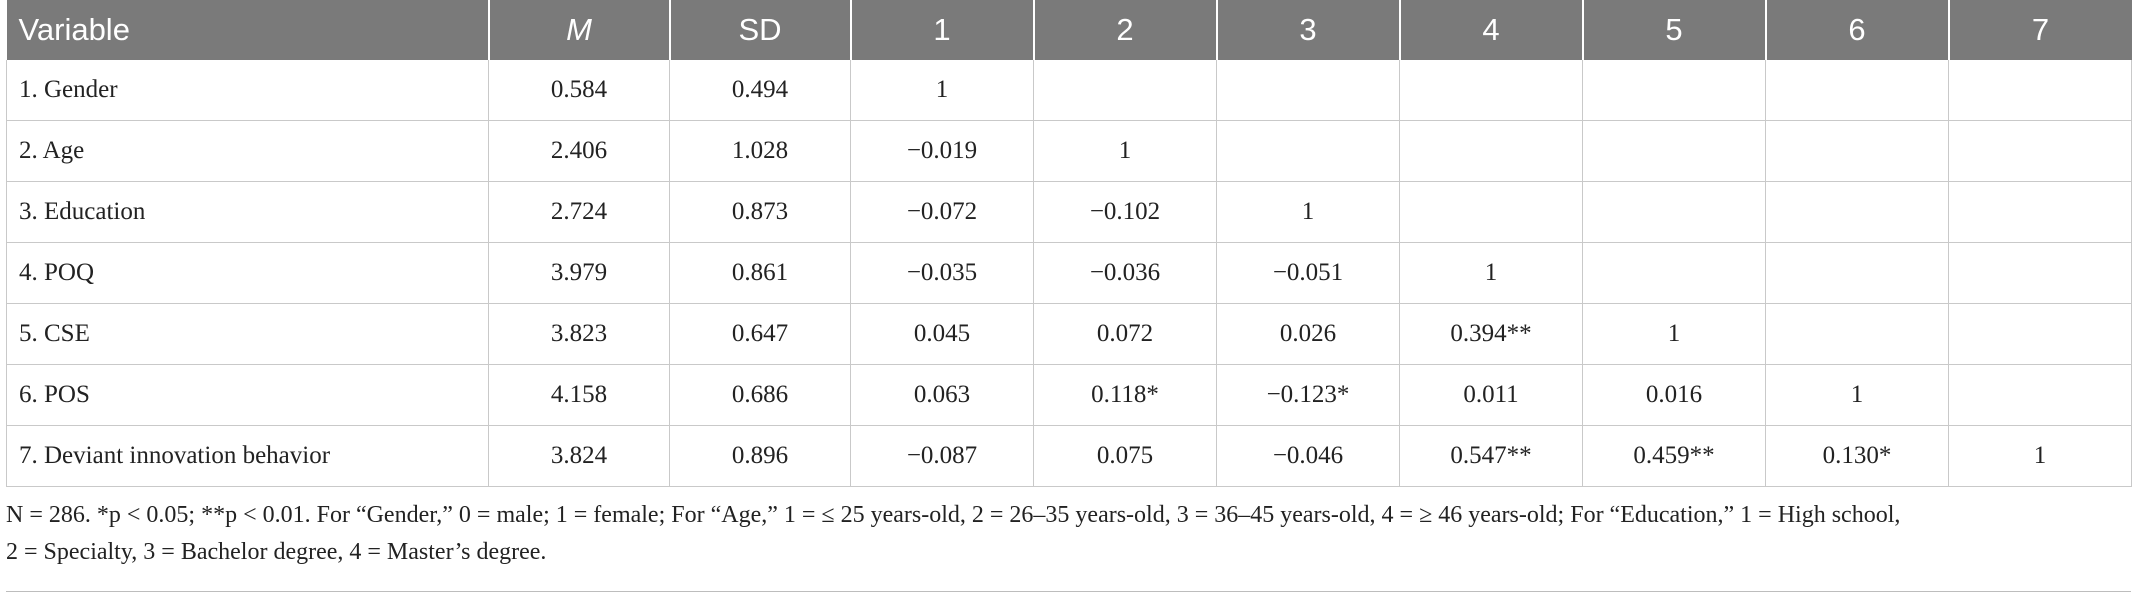 The width and height of the screenshot is (2135, 616). Describe the element at coordinates (1308, 212) in the screenshot. I see `cell-r3: 1` at that location.